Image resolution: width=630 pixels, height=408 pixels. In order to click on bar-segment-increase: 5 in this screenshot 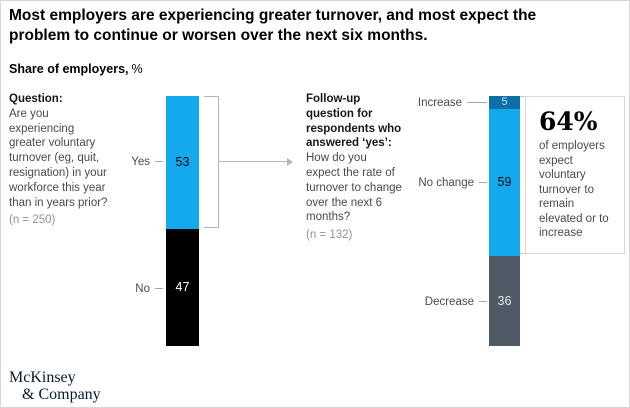, I will do `click(504, 102)`.